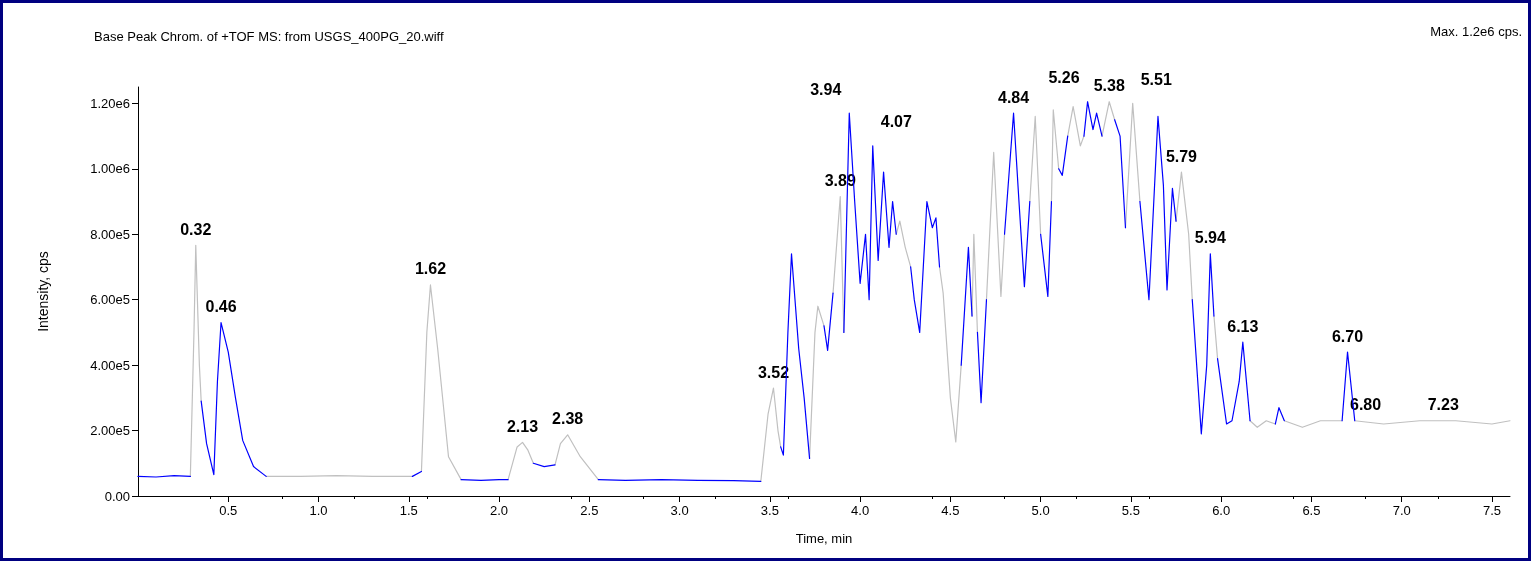 This screenshot has width=1531, height=561. What do you see at coordinates (1013, 97) in the screenshot?
I see `annotation: 4.84` at bounding box center [1013, 97].